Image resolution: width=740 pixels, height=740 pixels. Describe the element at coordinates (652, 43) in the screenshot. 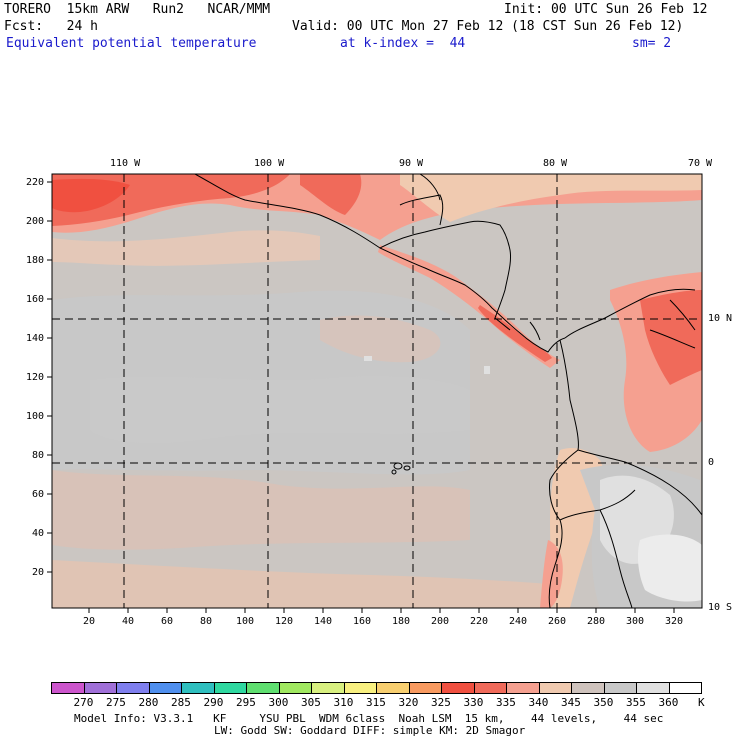

I see `smoothing-info: sm= 2` at that location.